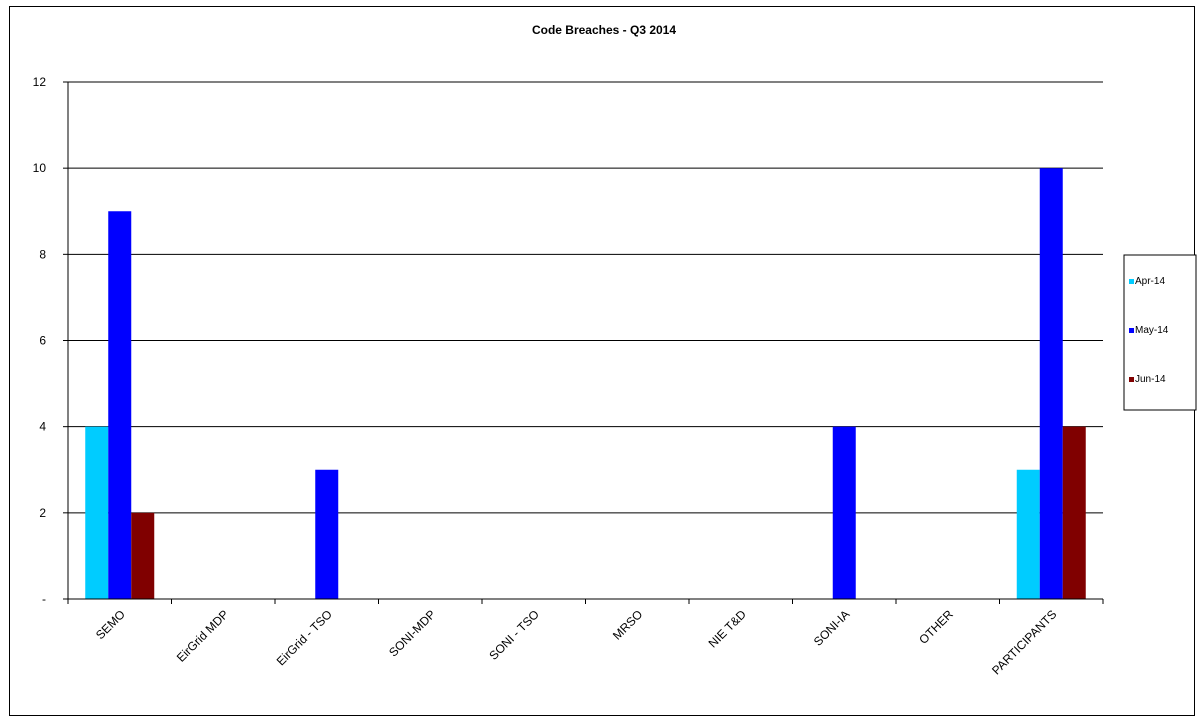  I want to click on x-category-label: PARTICIPANTS, so click(1024, 642).